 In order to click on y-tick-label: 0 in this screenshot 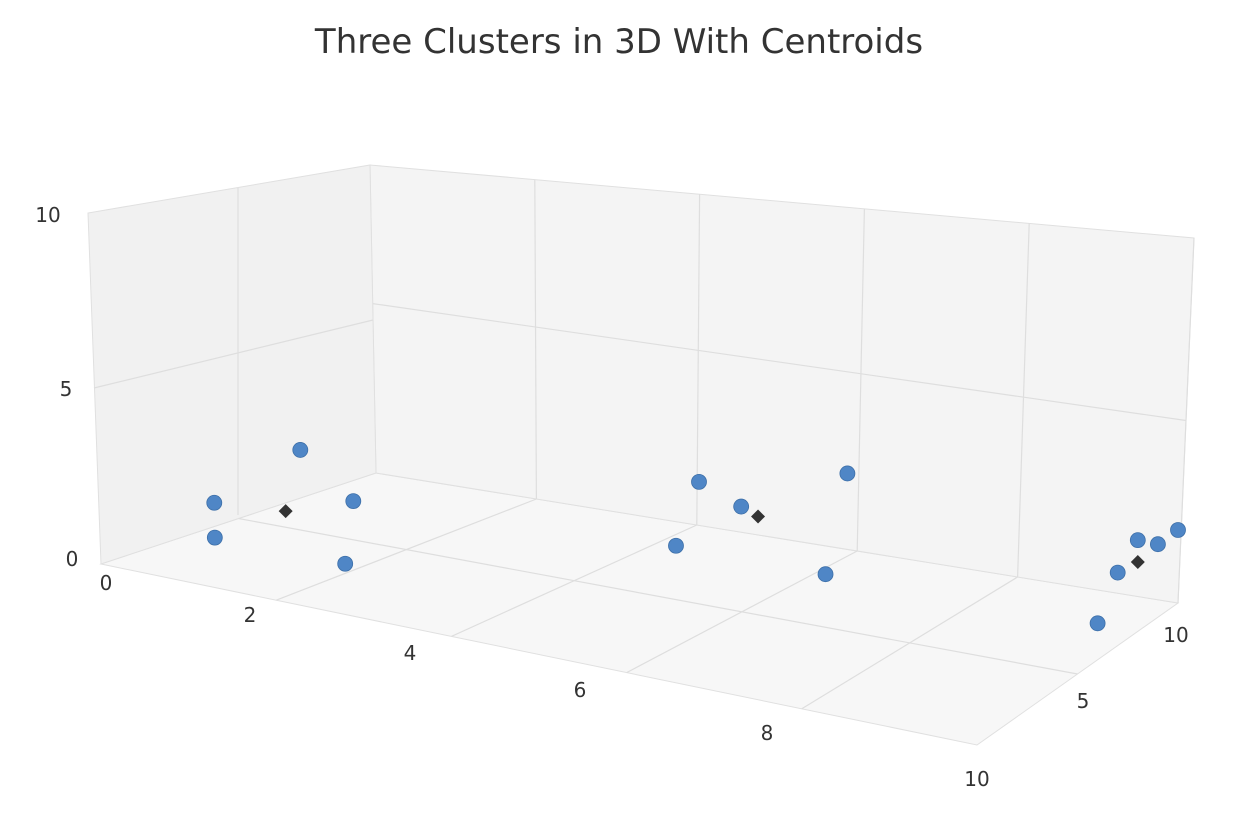, I will do `click(72, 559)`.